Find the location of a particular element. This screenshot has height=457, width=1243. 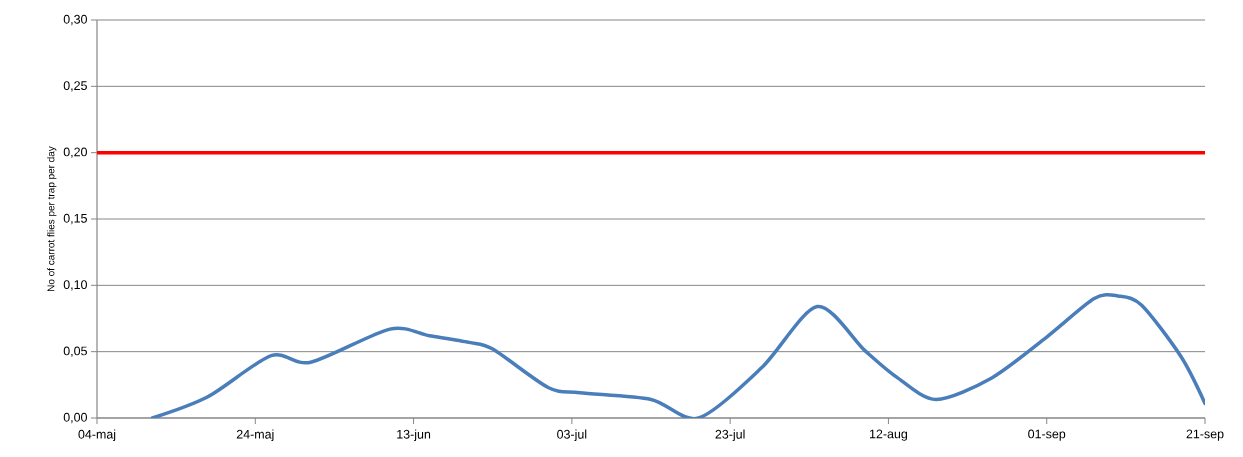

y-tick-label: 0,05 is located at coordinates (75, 351).